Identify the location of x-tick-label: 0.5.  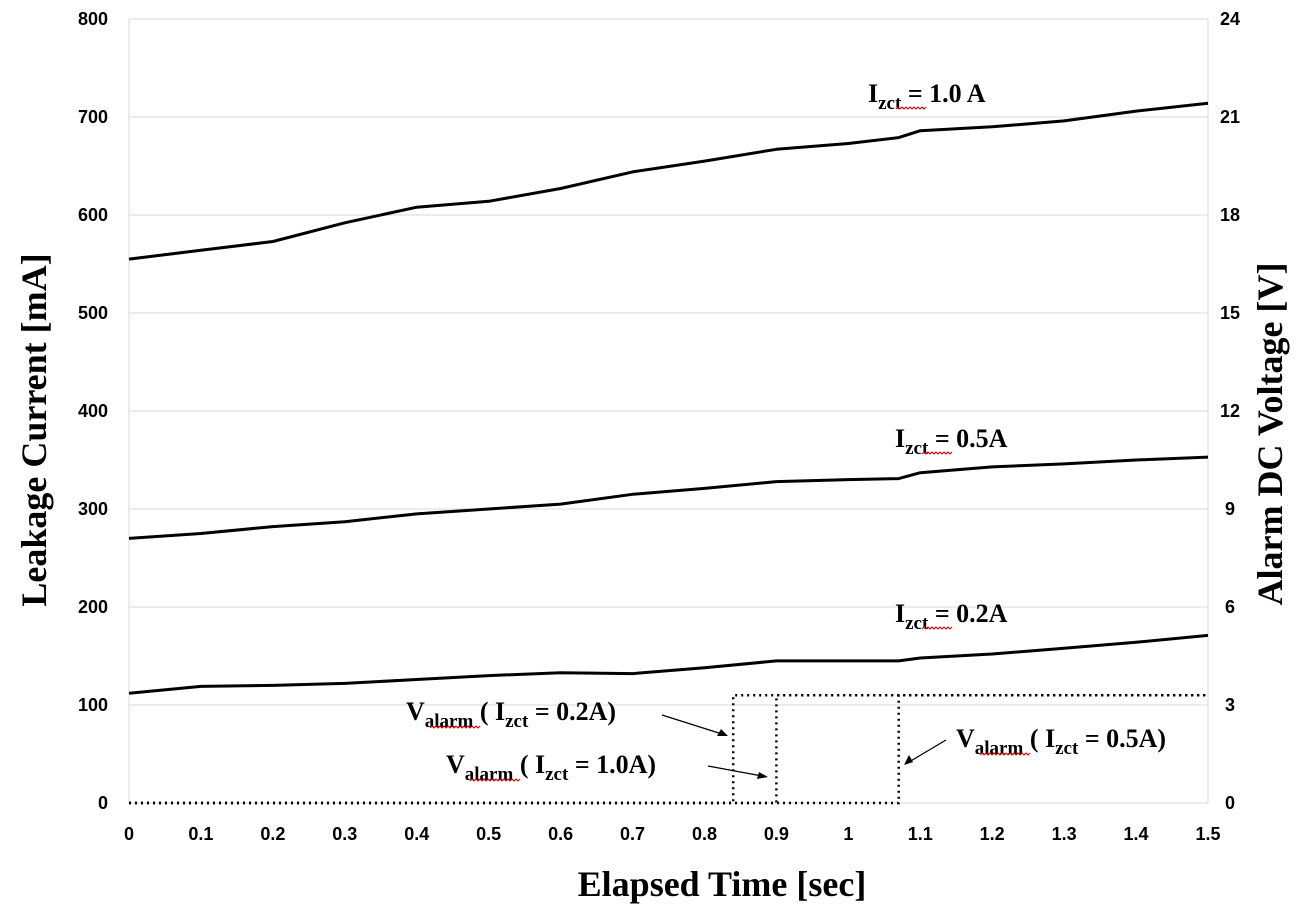
(488, 834).